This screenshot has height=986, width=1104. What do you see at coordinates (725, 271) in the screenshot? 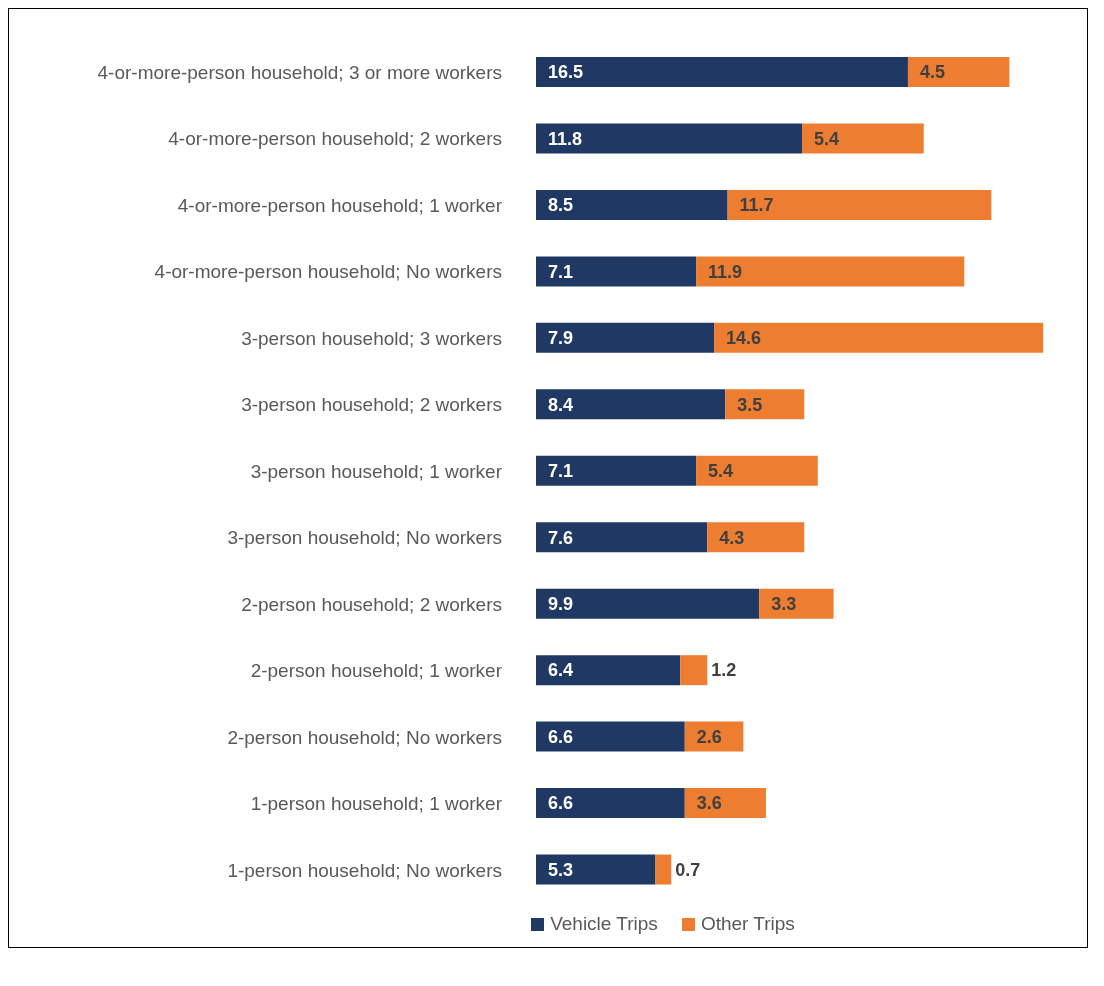
I see `data-label: 11.9` at bounding box center [725, 271].